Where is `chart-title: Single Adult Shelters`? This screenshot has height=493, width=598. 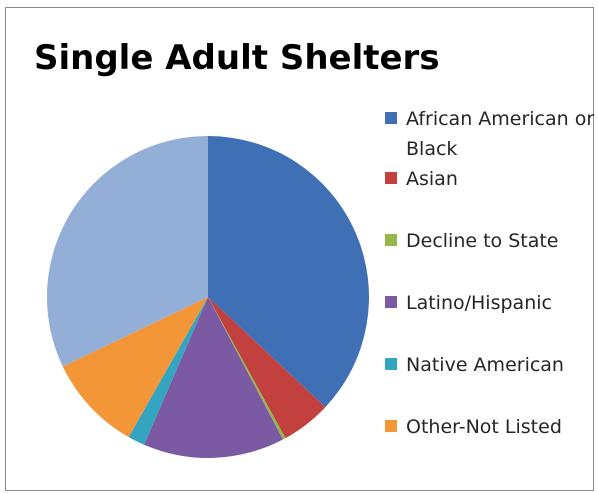
chart-title: Single Adult Shelters is located at coordinates (237, 58).